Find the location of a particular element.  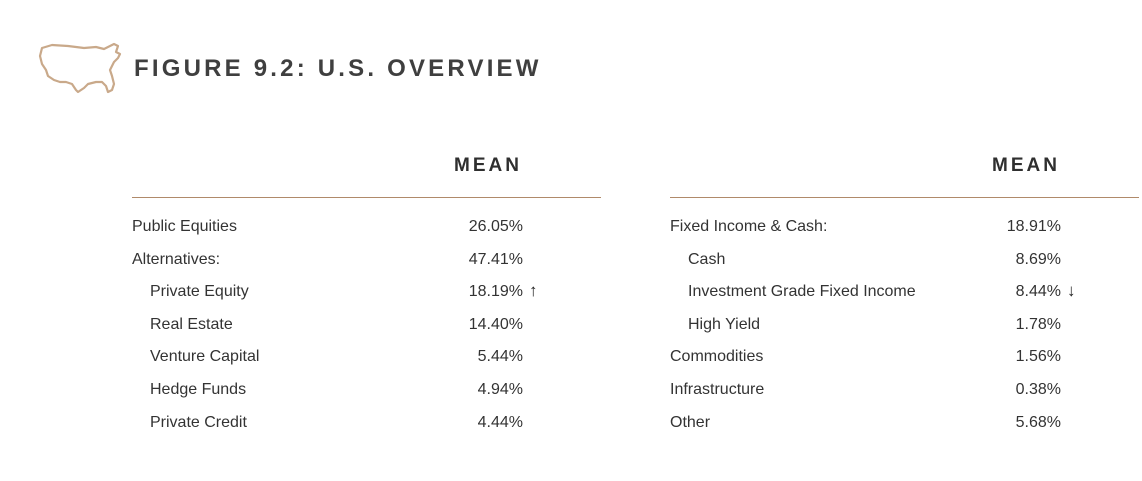

row-value: 5.68% is located at coordinates (1038, 422).